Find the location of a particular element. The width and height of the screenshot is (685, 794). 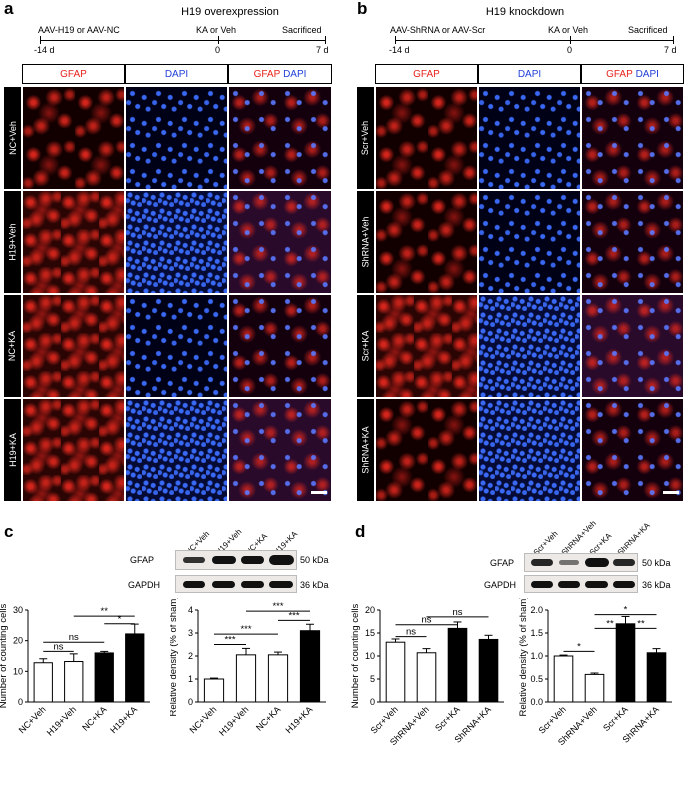

y-tick-label: 2 is located at coordinates (190, 656).